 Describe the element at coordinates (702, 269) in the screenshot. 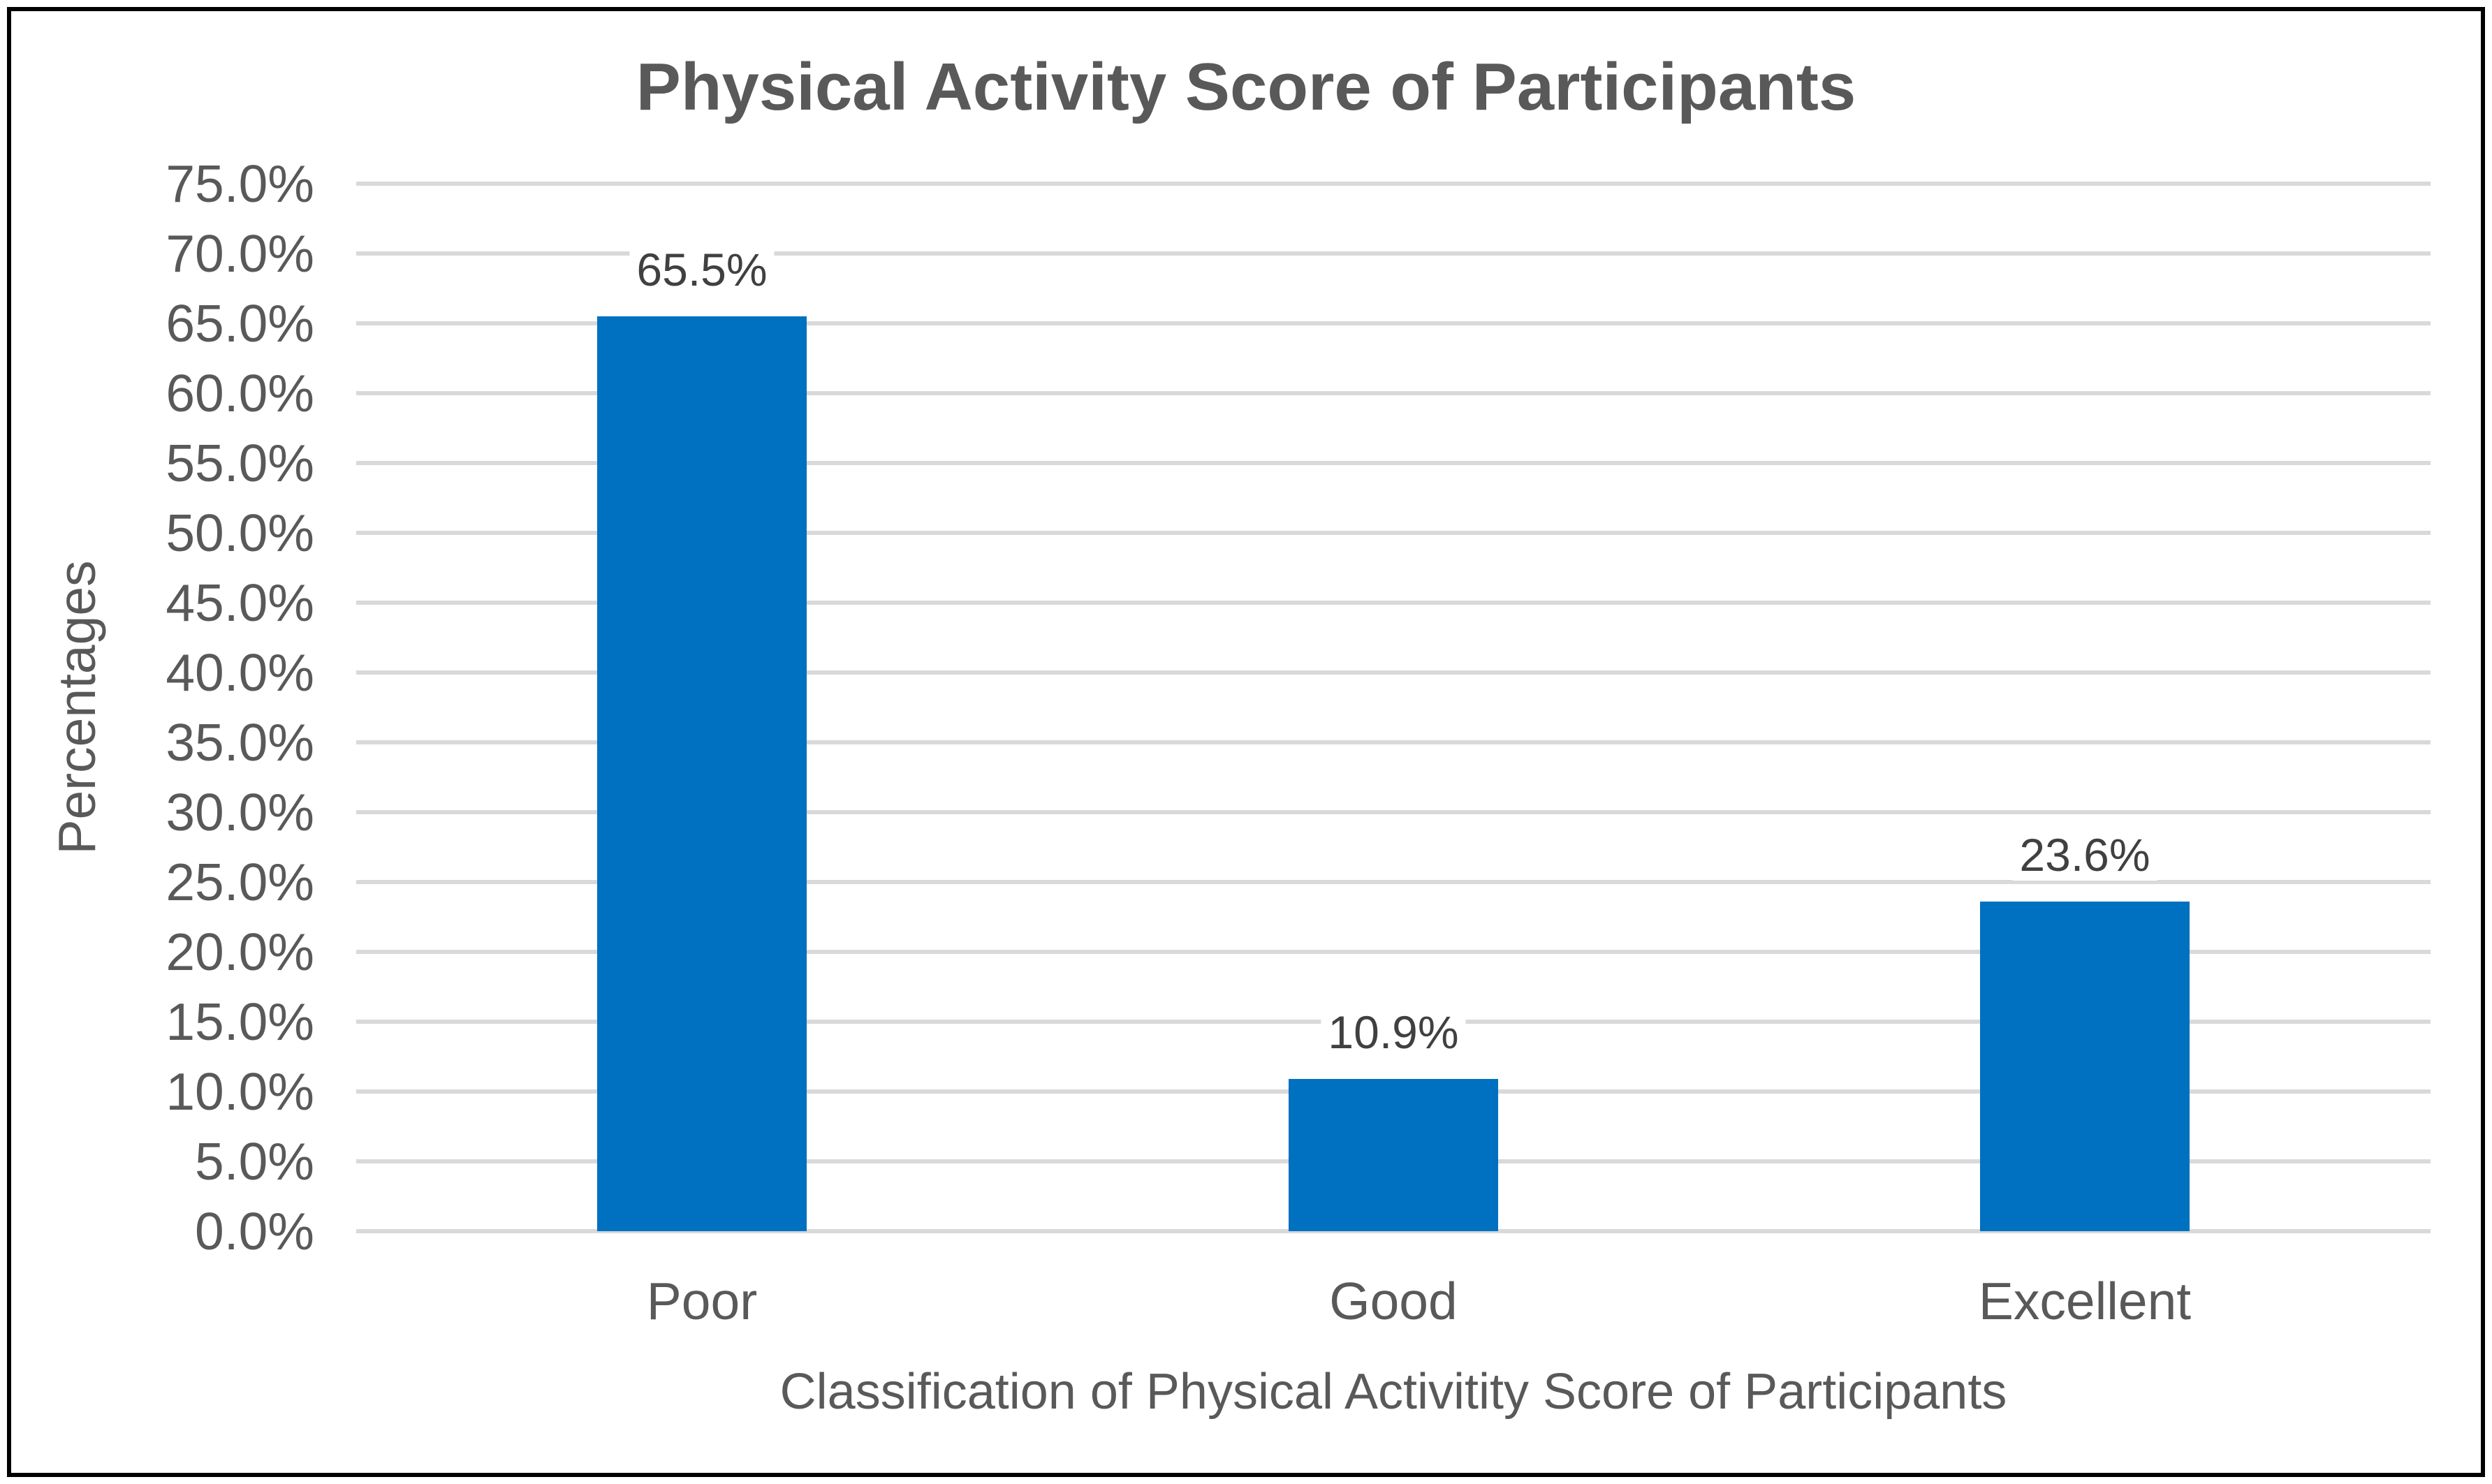

I see `data-label-poor: 65.5%` at that location.